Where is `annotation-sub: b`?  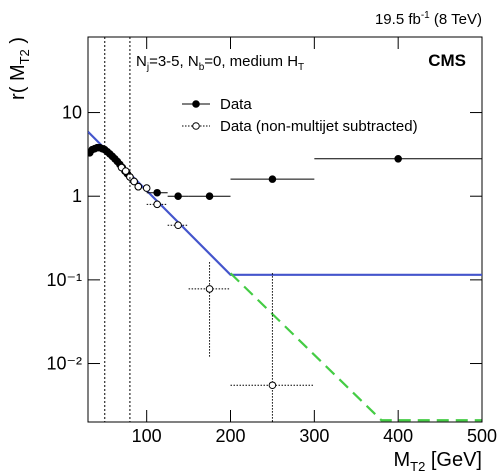 annotation-sub: b is located at coordinates (202, 67).